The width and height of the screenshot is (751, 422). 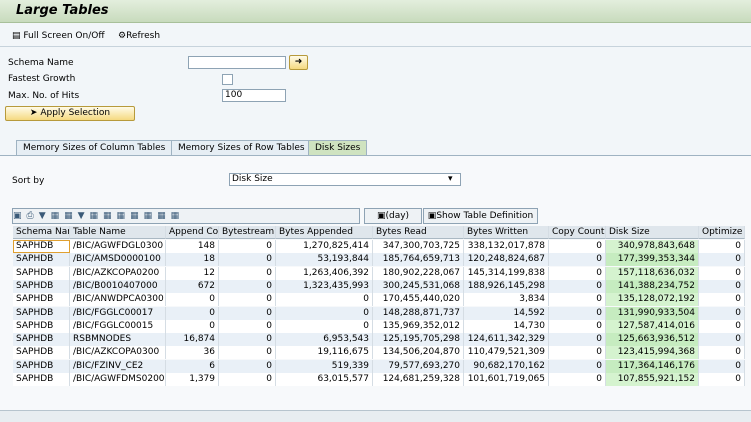 I want to click on table-cell: 185,764,659,713, so click(x=418, y=260).